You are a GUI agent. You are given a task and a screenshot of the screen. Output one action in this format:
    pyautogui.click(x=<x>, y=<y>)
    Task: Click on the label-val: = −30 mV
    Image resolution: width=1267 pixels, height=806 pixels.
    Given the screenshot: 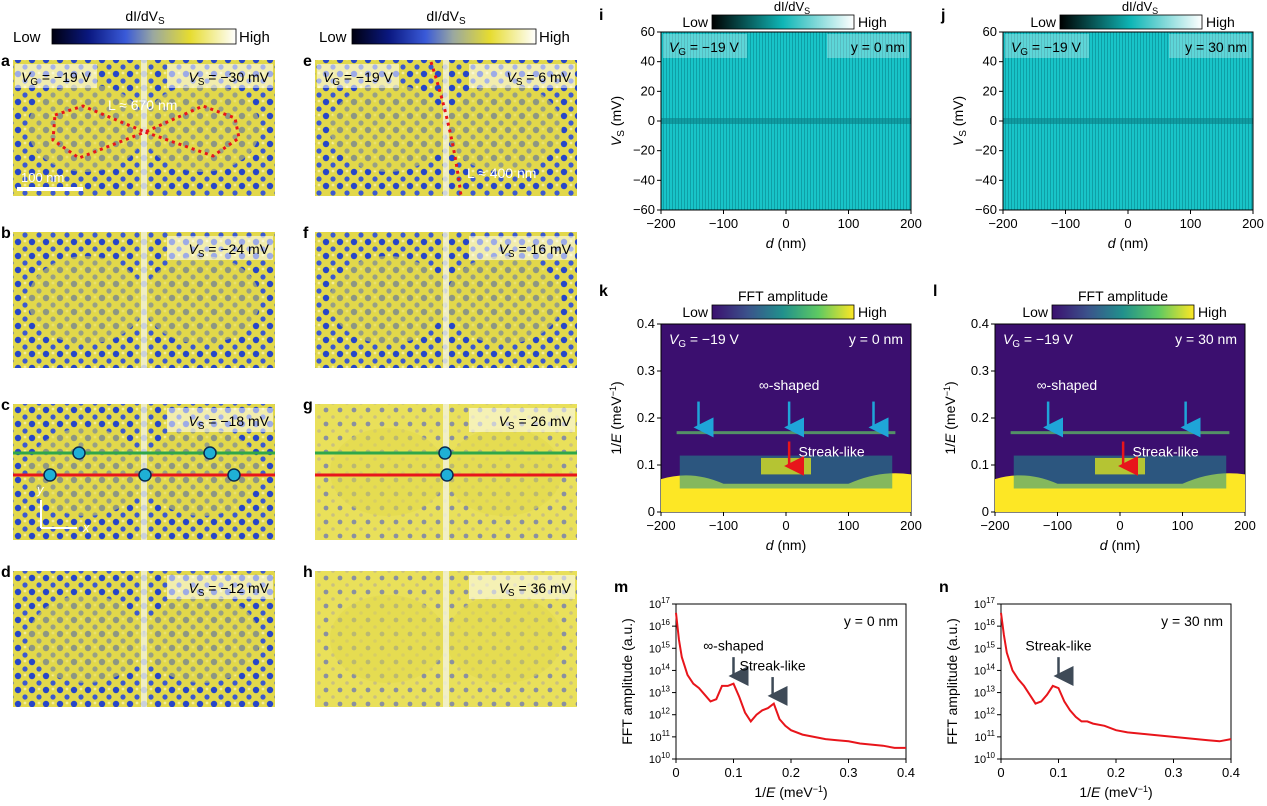 What is the action you would take?
    pyautogui.click(x=236, y=77)
    